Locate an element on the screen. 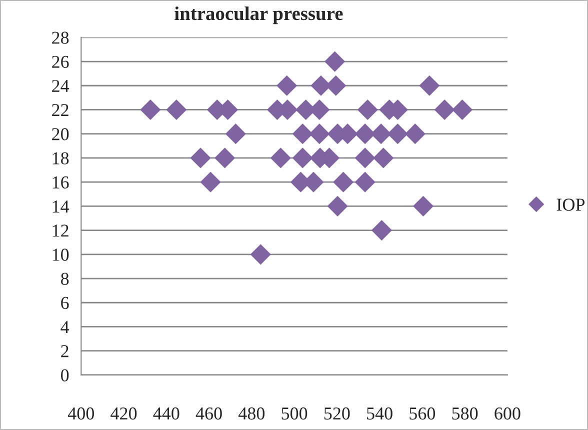 The height and width of the screenshot is (430, 588). y-tick-label: 8 is located at coordinates (65, 278).